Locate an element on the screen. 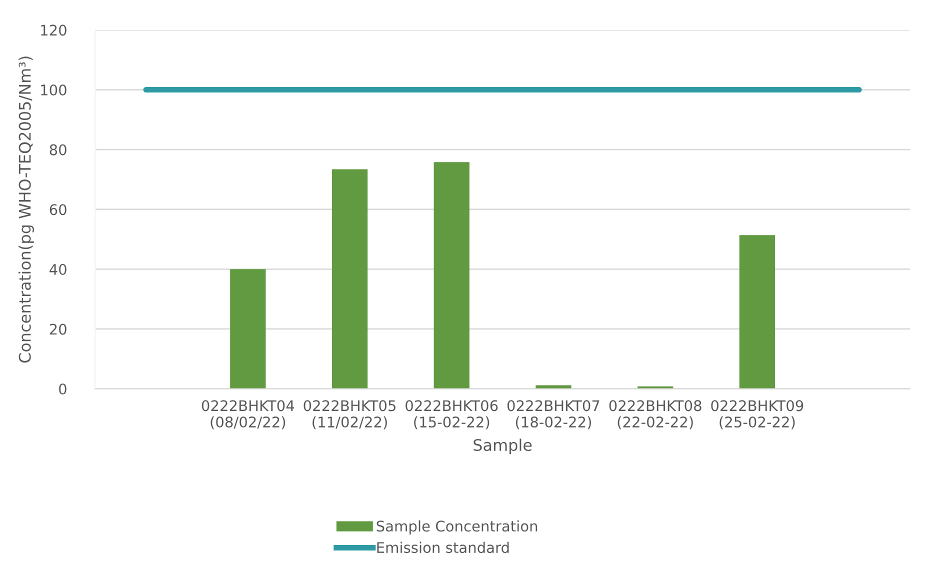 The height and width of the screenshot is (576, 942). y-tick-label: 40 is located at coordinates (58, 269).